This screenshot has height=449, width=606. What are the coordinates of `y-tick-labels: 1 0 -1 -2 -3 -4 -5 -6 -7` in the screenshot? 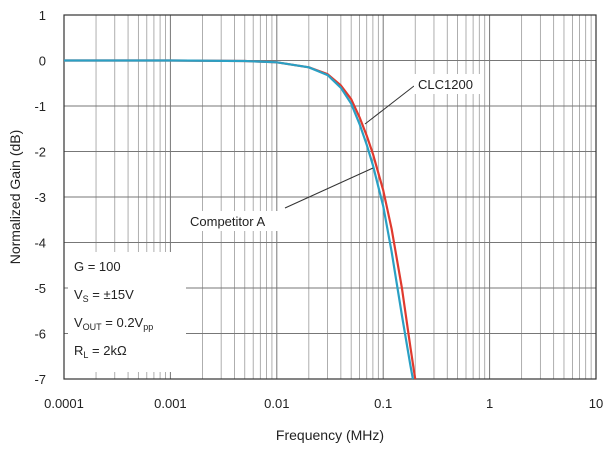 It's located at (40, 197).